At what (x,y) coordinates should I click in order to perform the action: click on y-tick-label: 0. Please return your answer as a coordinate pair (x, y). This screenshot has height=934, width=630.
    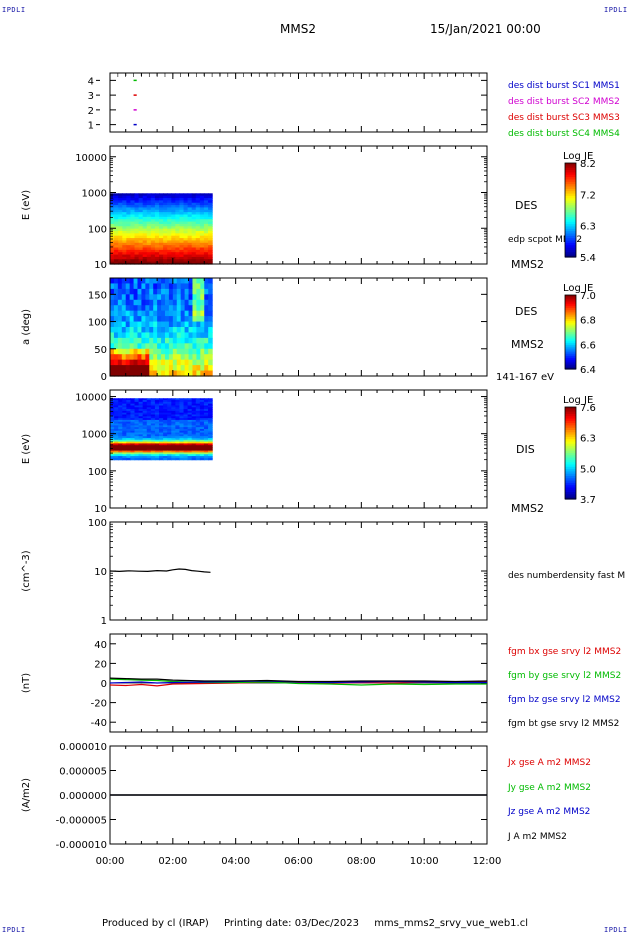
    Looking at the image, I should click on (104, 377).